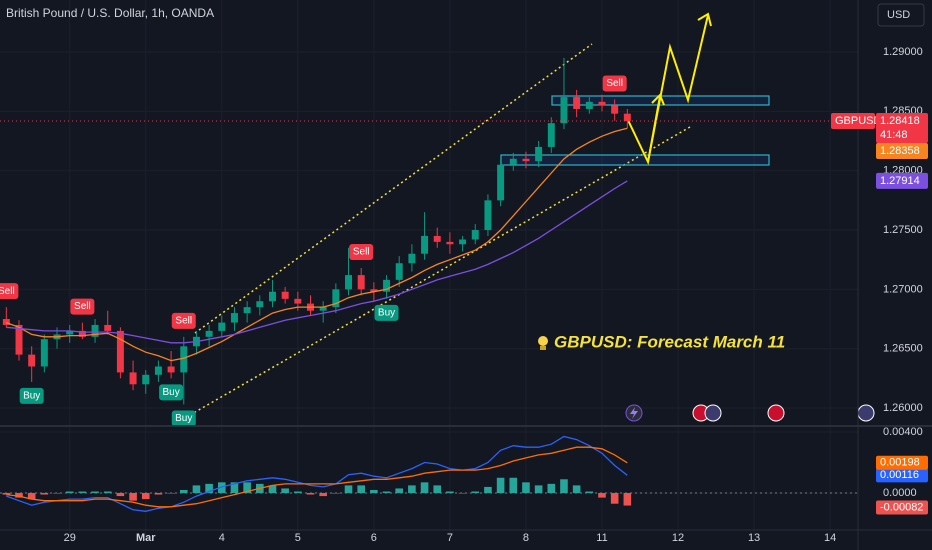 Image resolution: width=932 pixels, height=550 pixels. What do you see at coordinates (830, 538) in the screenshot?
I see `x-tick-label: 14` at bounding box center [830, 538].